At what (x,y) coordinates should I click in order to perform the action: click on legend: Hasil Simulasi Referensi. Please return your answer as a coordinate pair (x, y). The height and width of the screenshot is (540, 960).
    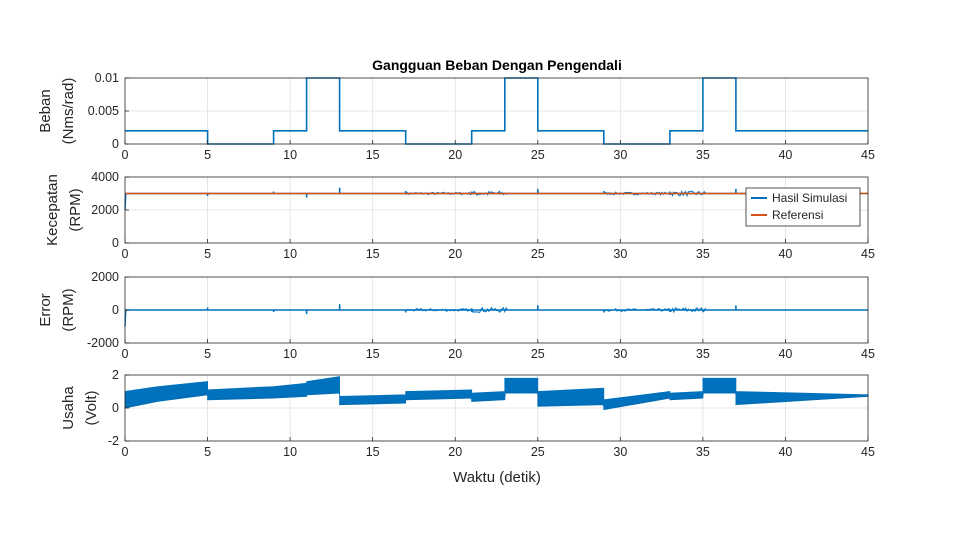
    Looking at the image, I should click on (803, 207).